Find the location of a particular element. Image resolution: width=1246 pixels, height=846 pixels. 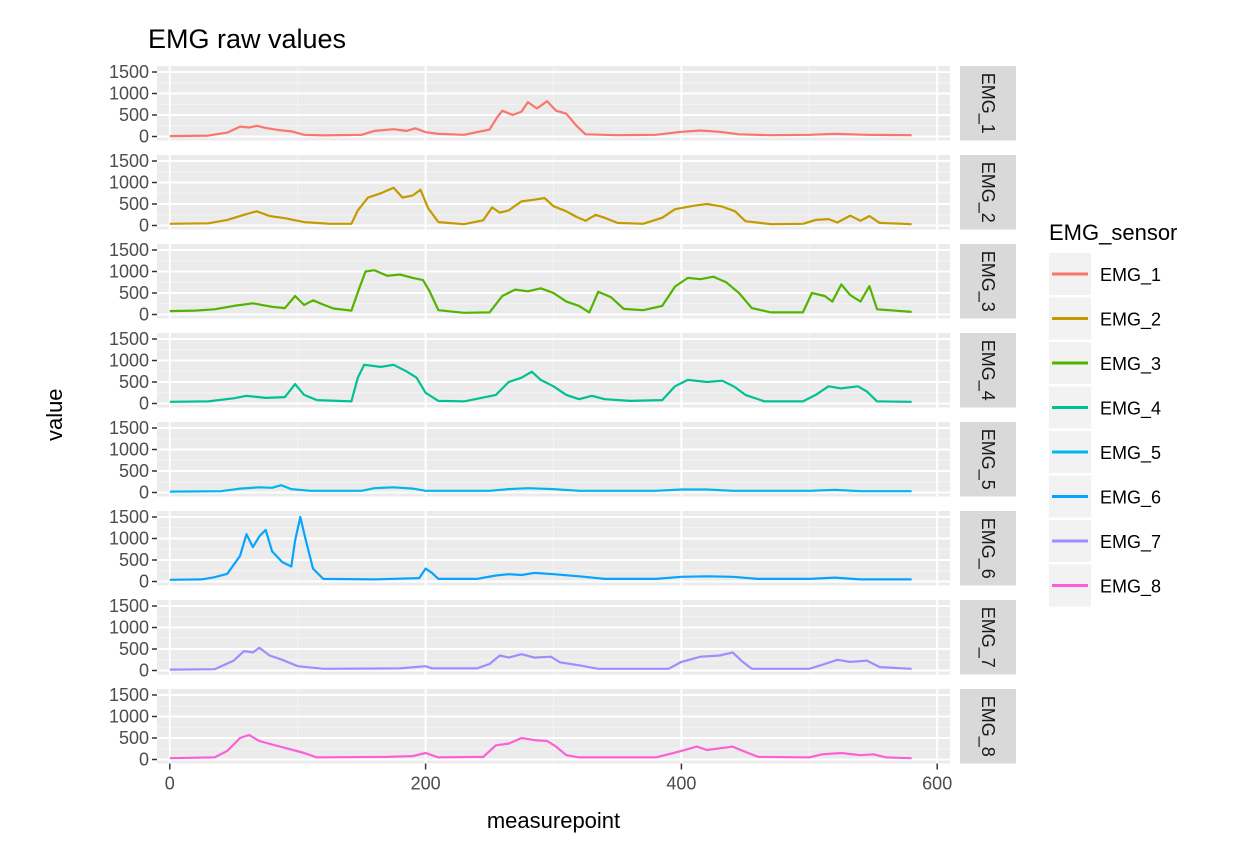

facet-strip-label: EMG_7 is located at coordinates (987, 637).